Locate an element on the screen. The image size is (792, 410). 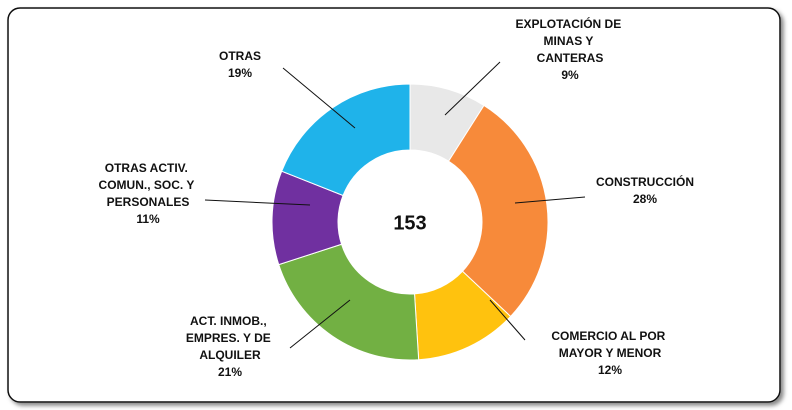
value-label: 21% is located at coordinates (230, 372).